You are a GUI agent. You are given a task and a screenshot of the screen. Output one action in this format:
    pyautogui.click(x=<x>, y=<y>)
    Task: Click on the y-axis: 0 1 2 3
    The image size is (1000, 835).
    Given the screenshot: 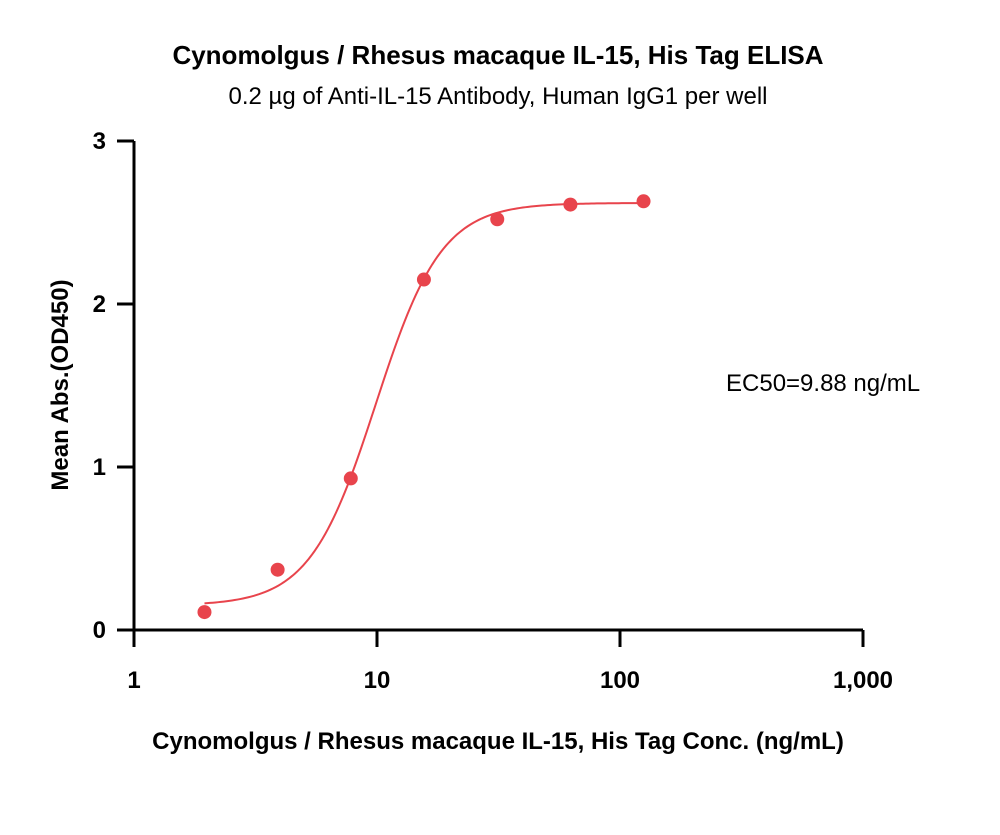 What is the action you would take?
    pyautogui.click(x=114, y=386)
    